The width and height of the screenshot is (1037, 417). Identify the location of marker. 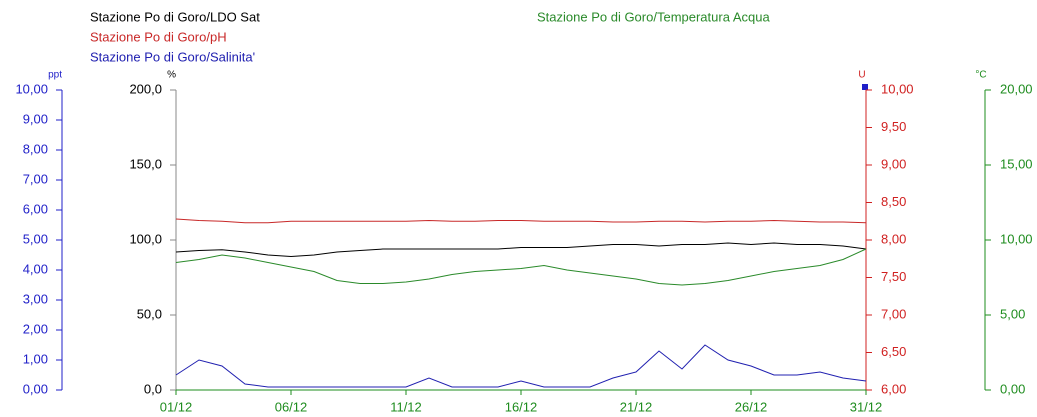
(865, 87).